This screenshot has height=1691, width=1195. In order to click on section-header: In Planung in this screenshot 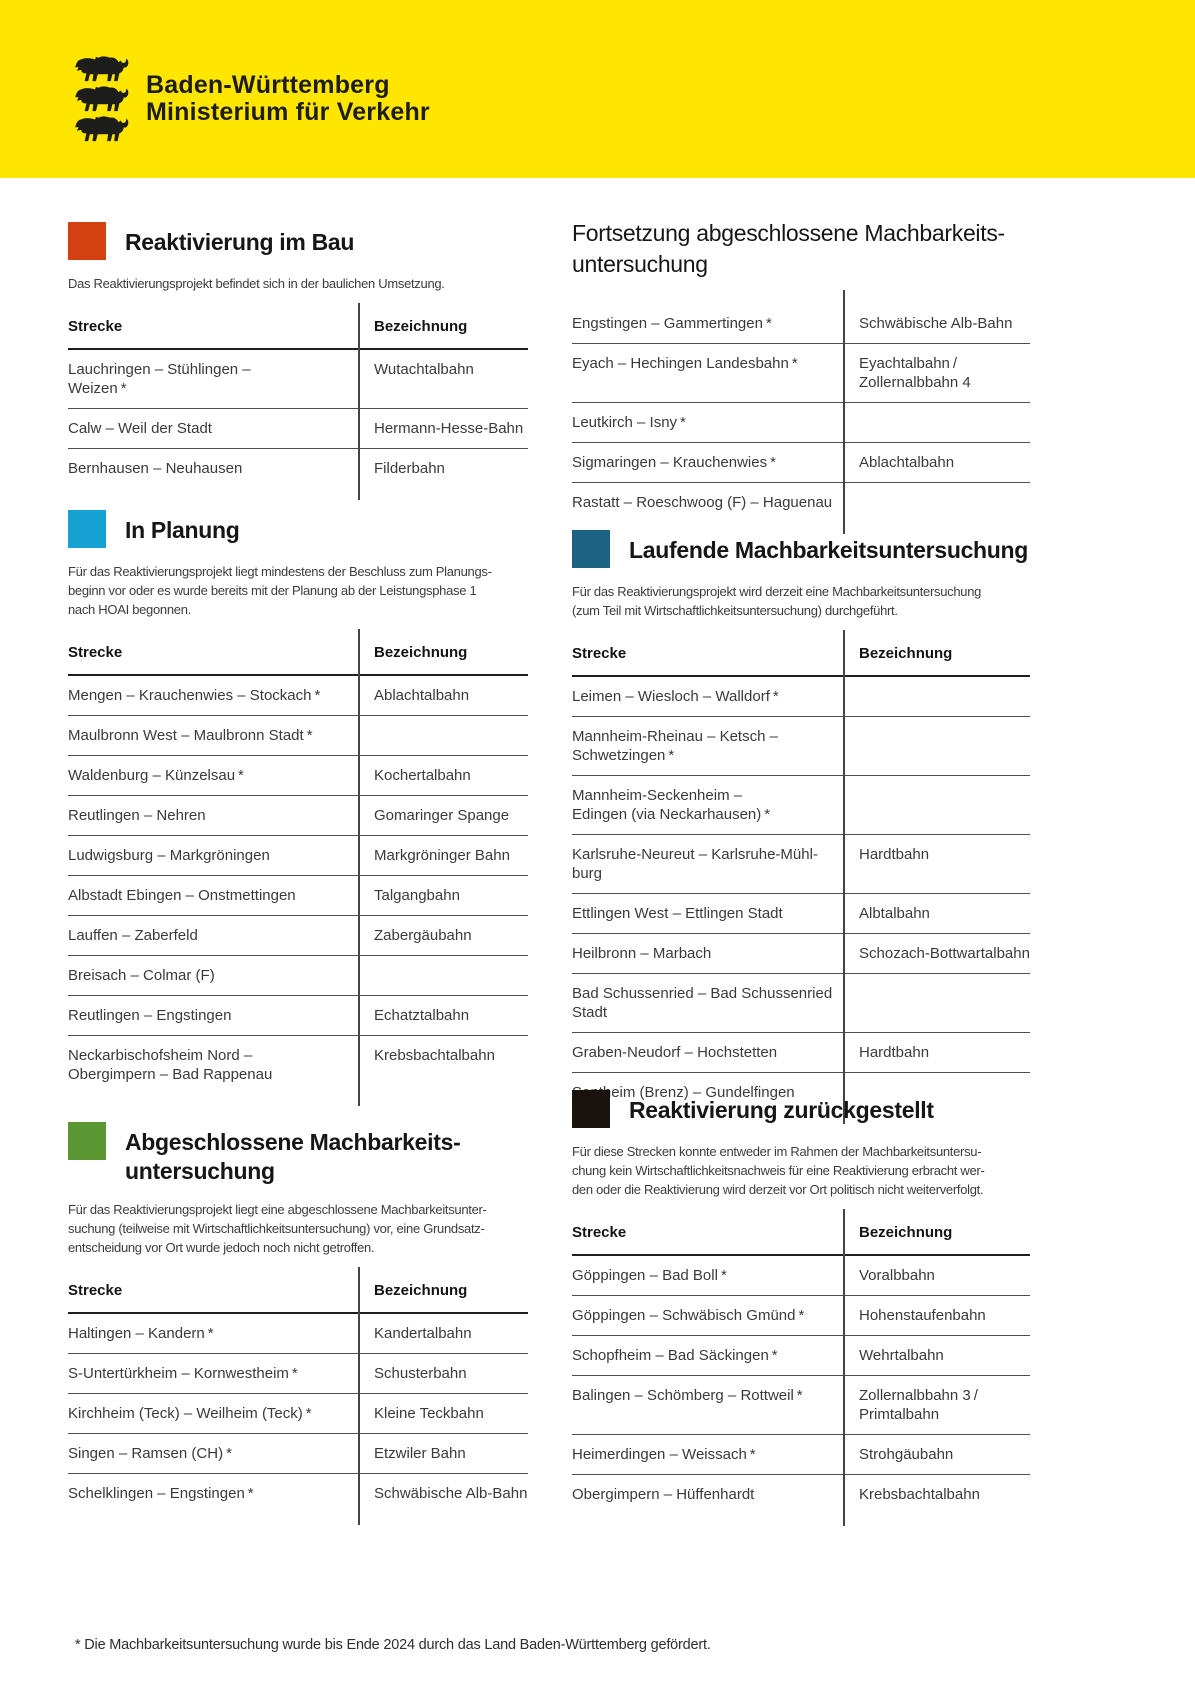, I will do `click(298, 529)`.